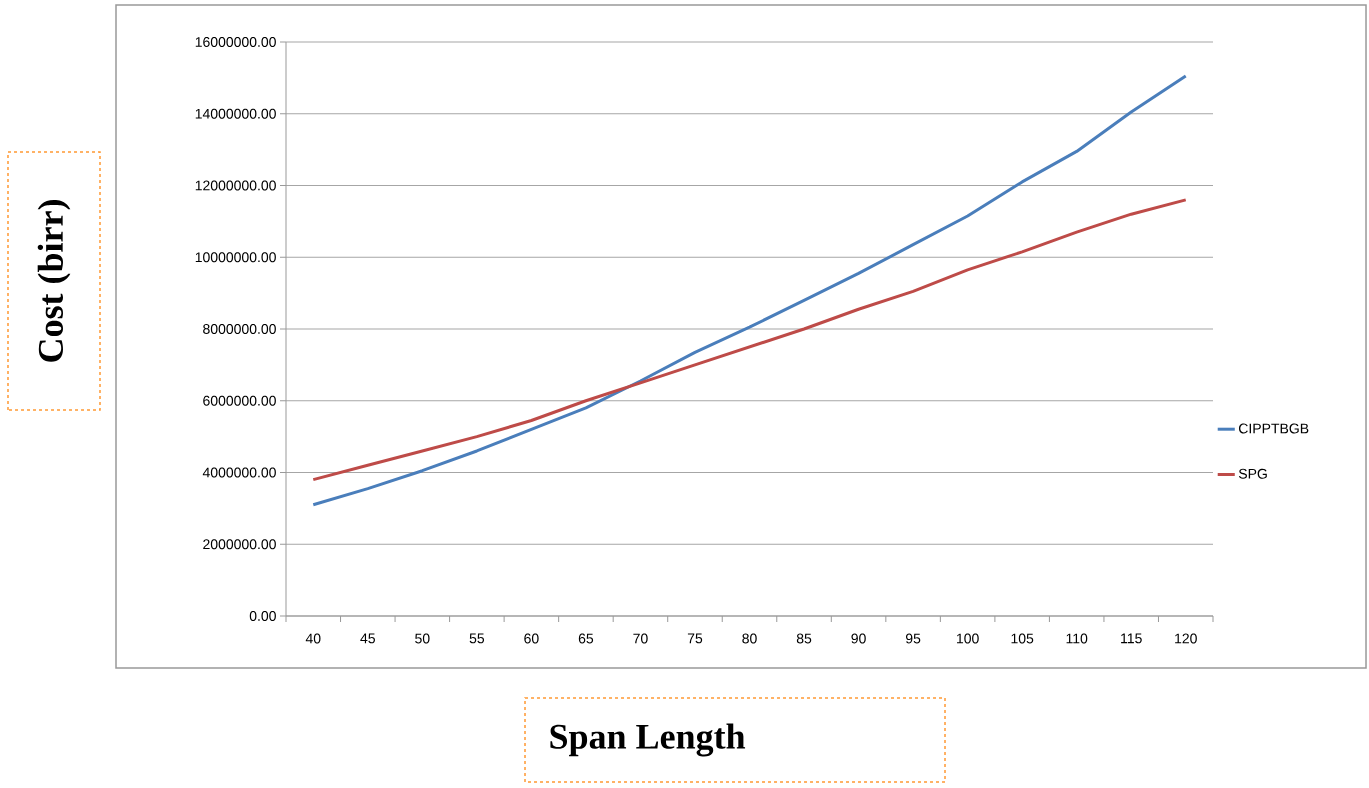  I want to click on x-tick-label: 95, so click(913, 638).